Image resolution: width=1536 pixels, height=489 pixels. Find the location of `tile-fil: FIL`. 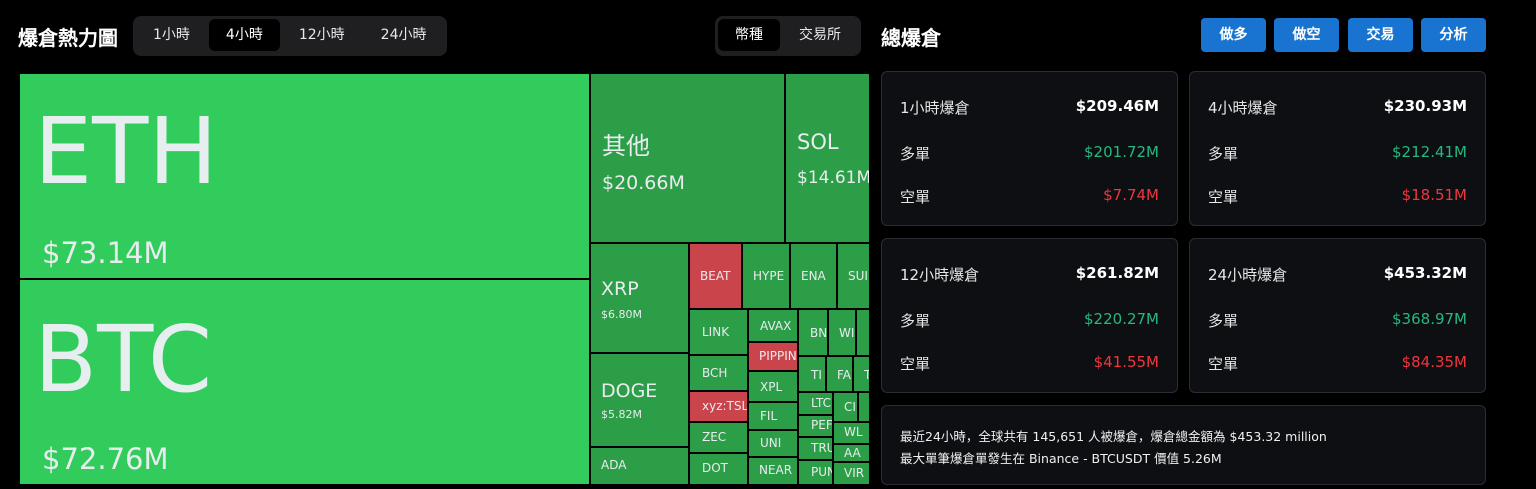

tile-fil: FIL is located at coordinates (773, 416).